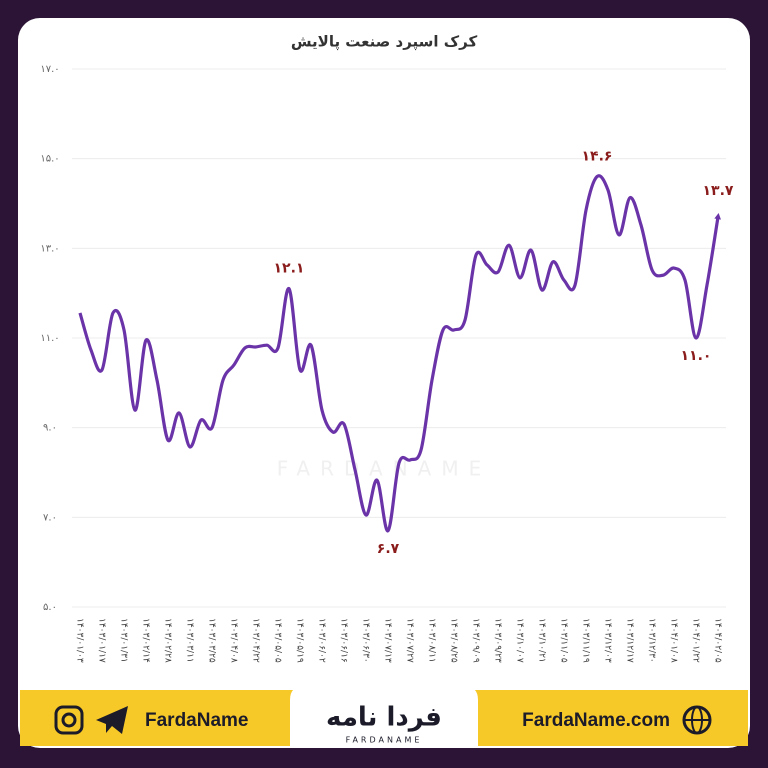 The height and width of the screenshot is (768, 768). I want to click on data-label: ۱۱.۰, so click(696, 356).